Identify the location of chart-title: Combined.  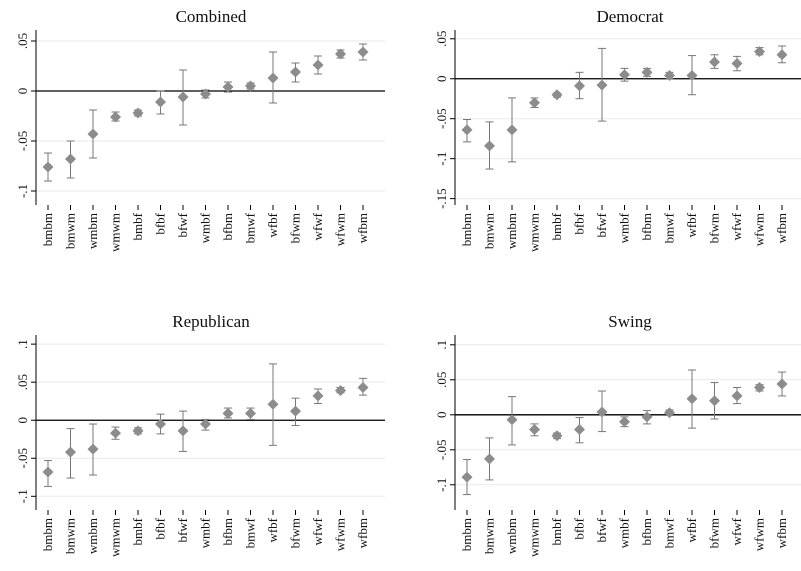
(211, 16).